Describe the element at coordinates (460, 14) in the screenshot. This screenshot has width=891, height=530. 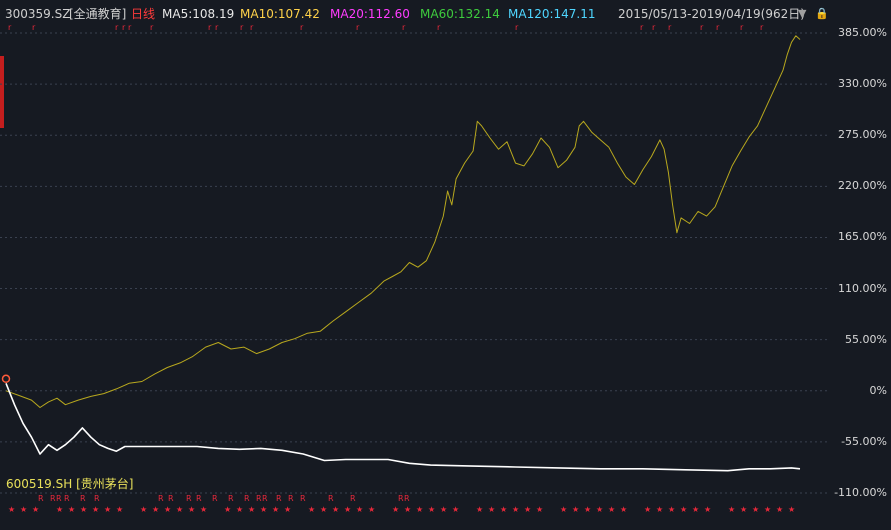
I see `ma60-value: MA60:132.14` at that location.